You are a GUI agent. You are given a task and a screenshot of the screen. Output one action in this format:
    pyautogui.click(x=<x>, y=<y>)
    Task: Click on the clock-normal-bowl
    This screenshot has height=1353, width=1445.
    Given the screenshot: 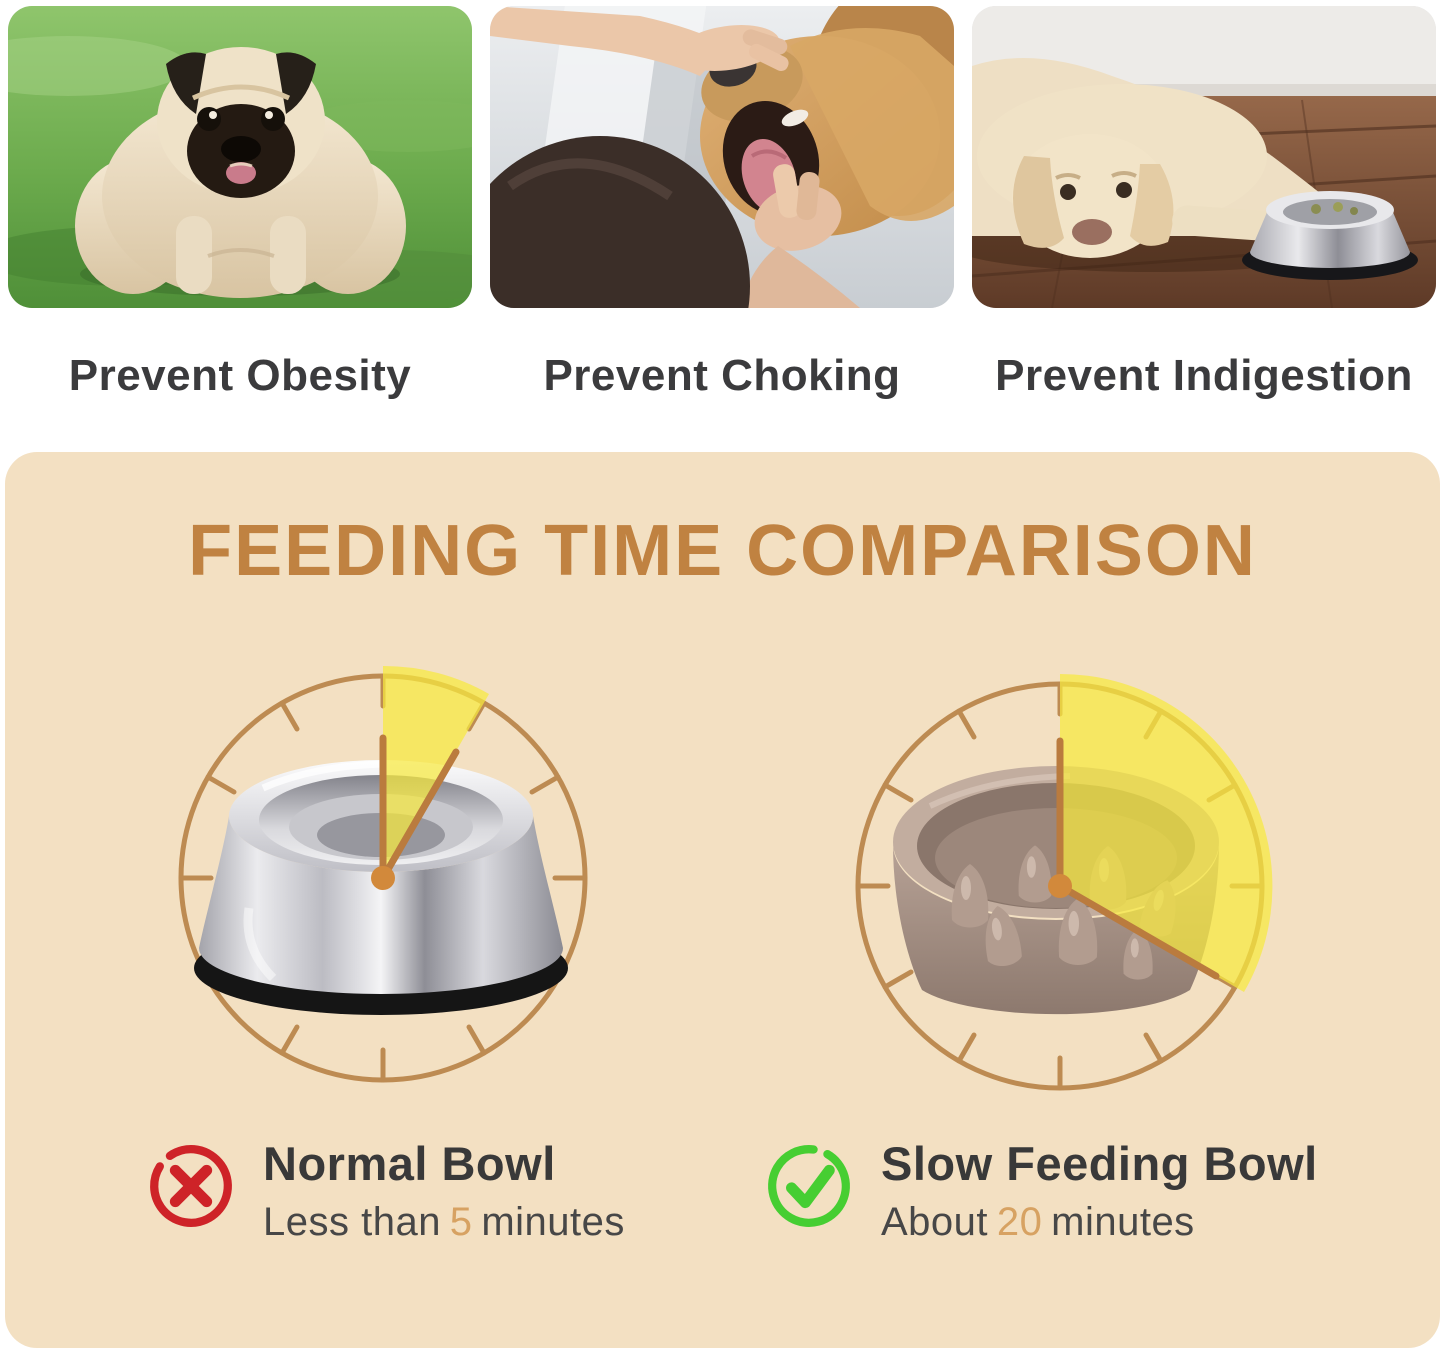 What is the action you would take?
    pyautogui.click(x=383, y=874)
    